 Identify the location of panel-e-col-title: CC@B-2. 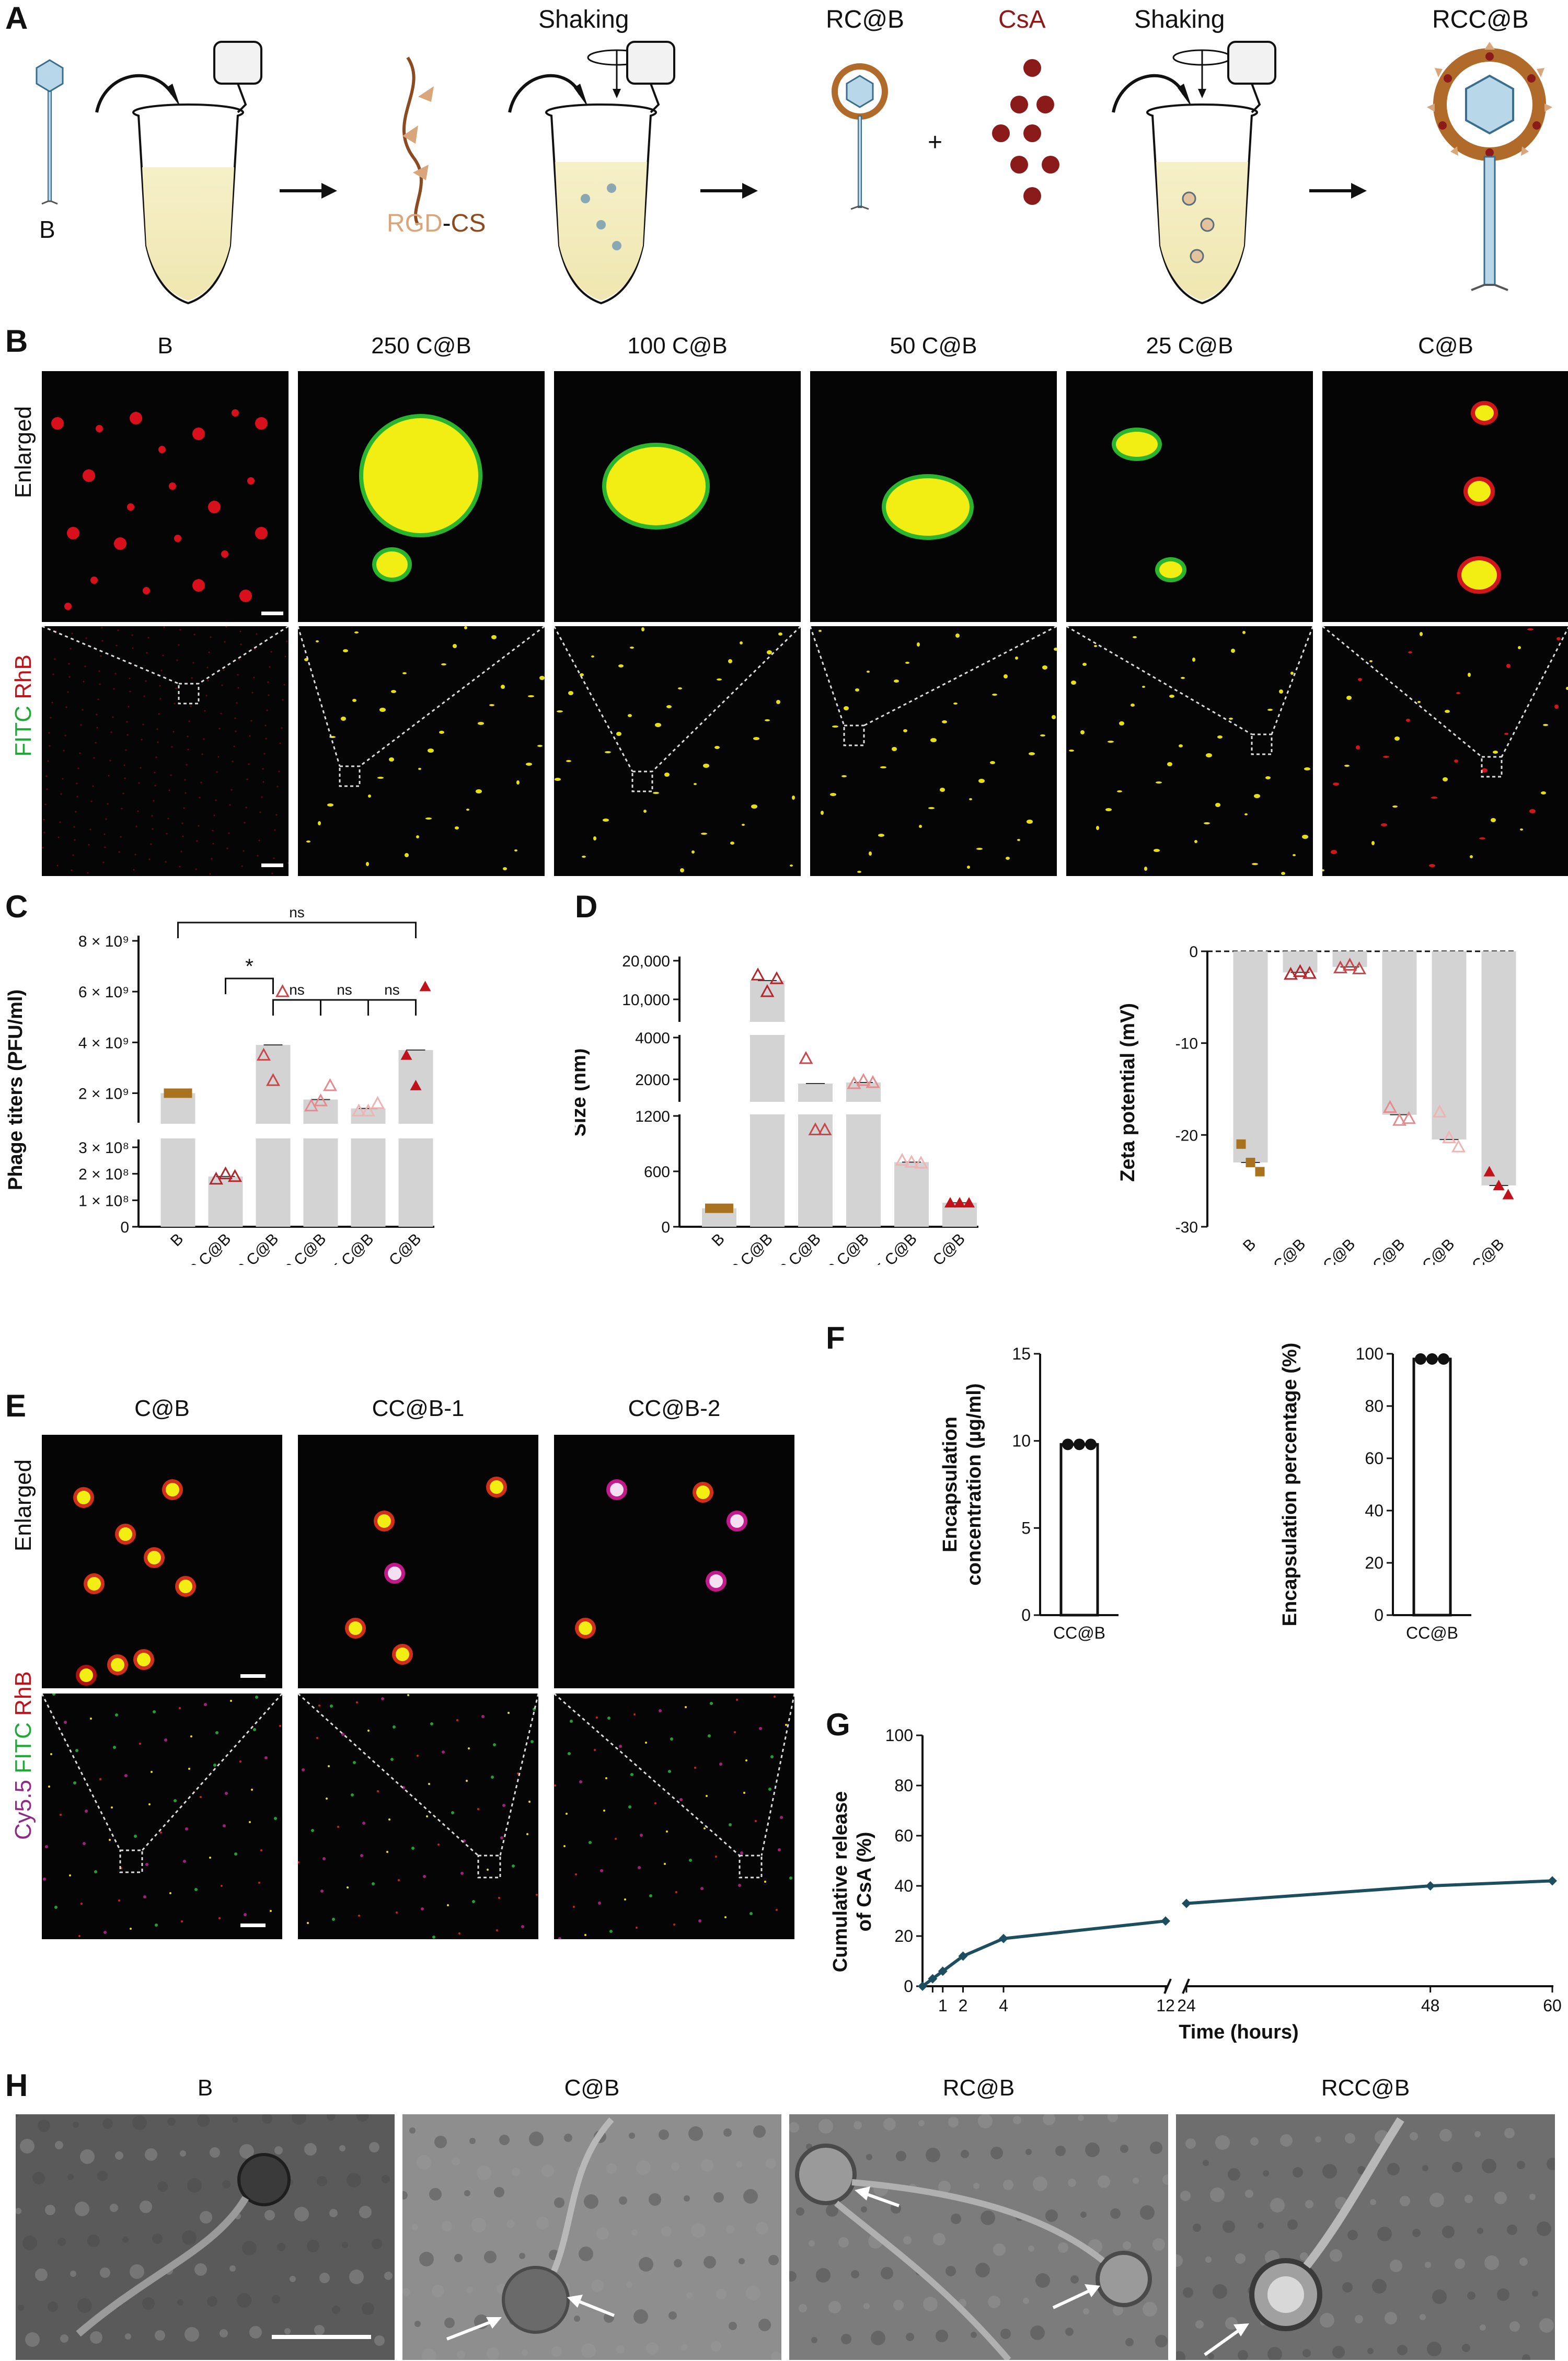
(674, 1408).